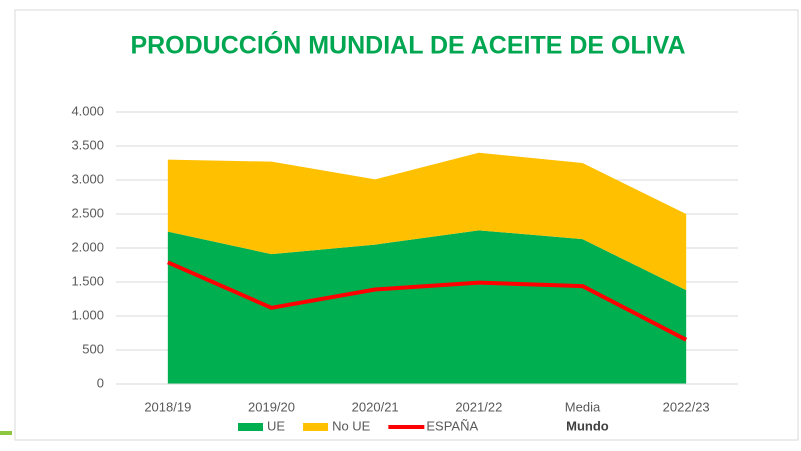 The width and height of the screenshot is (801, 451). I want to click on y-tick-label: 2.000, so click(87, 246).